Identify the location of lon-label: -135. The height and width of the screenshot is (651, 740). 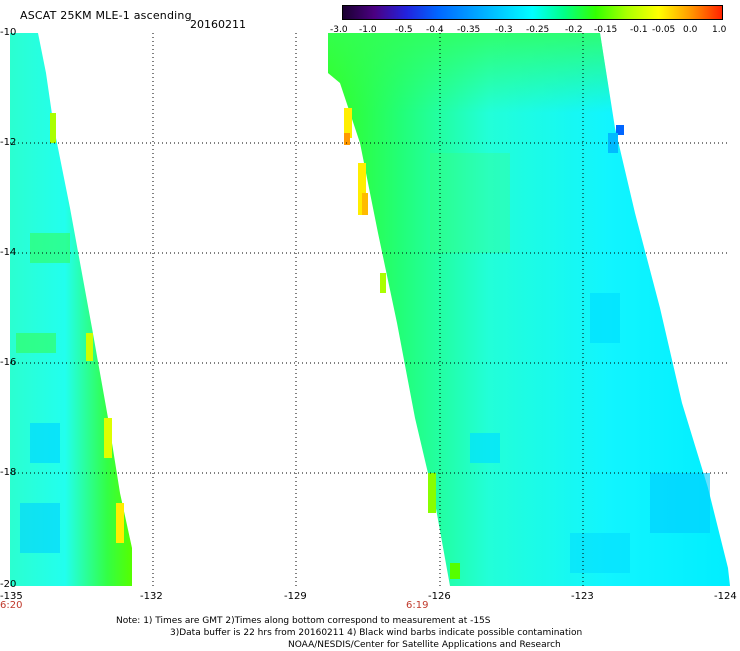
(11, 596).